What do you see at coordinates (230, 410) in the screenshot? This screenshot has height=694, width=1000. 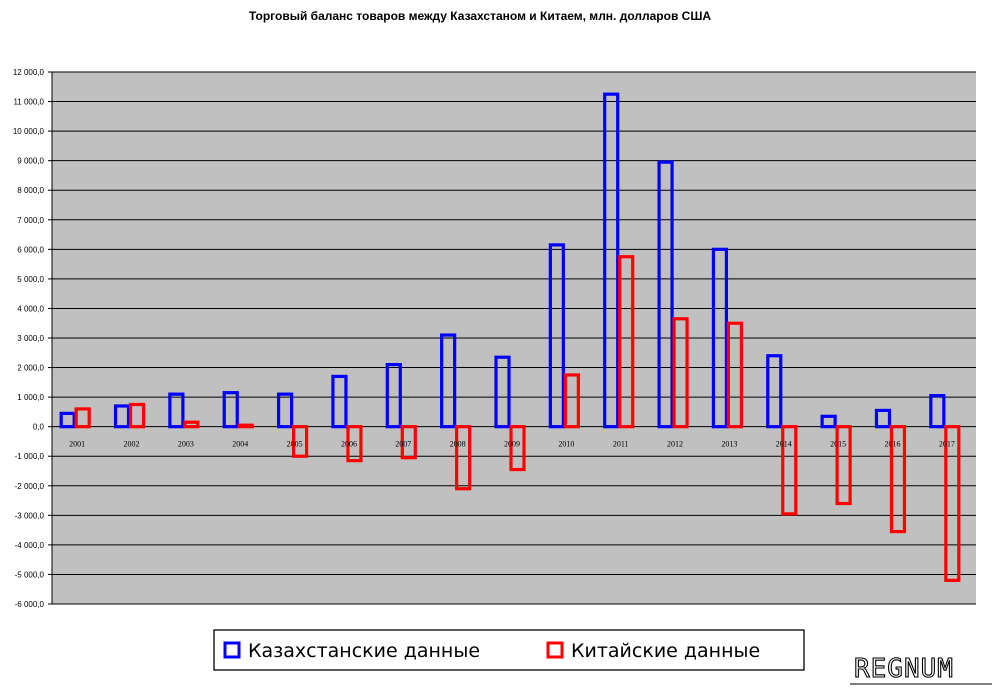 I see `bar-kazakhstan-2004` at bounding box center [230, 410].